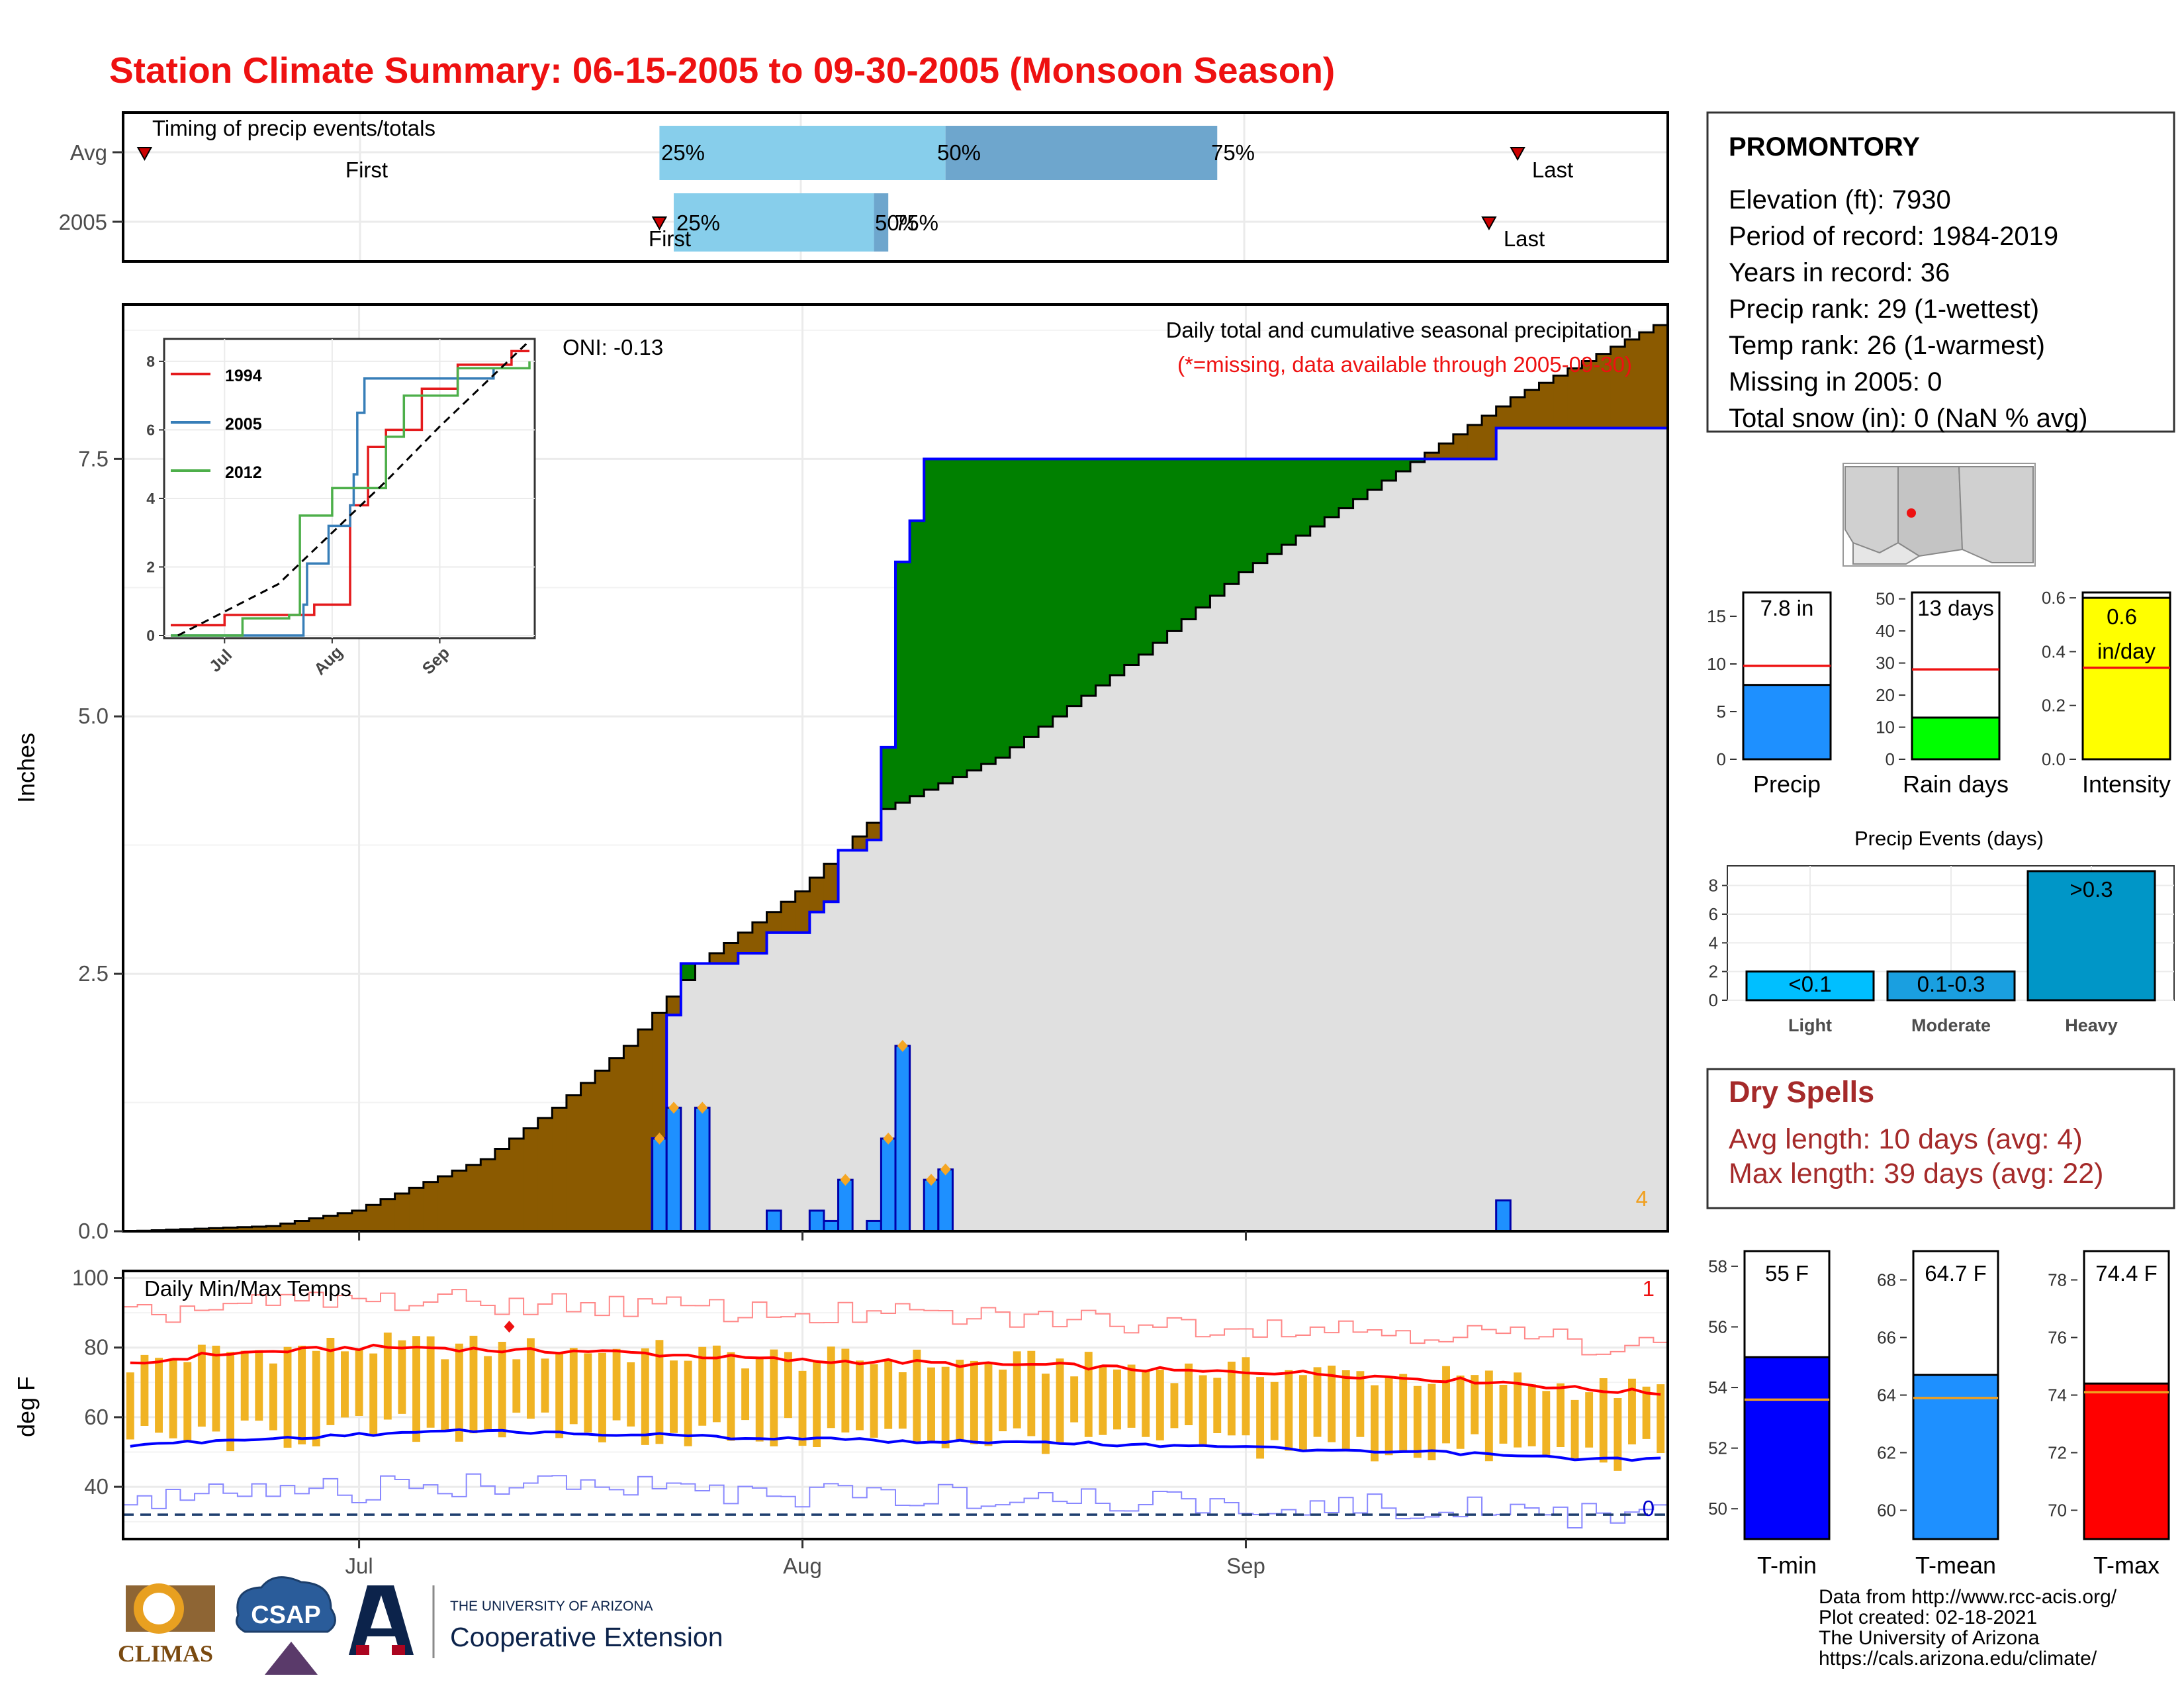 The width and height of the screenshot is (2184, 1688). Describe the element at coordinates (1956, 1273) in the screenshot. I see `tmean-value: 64.7 F` at that location.